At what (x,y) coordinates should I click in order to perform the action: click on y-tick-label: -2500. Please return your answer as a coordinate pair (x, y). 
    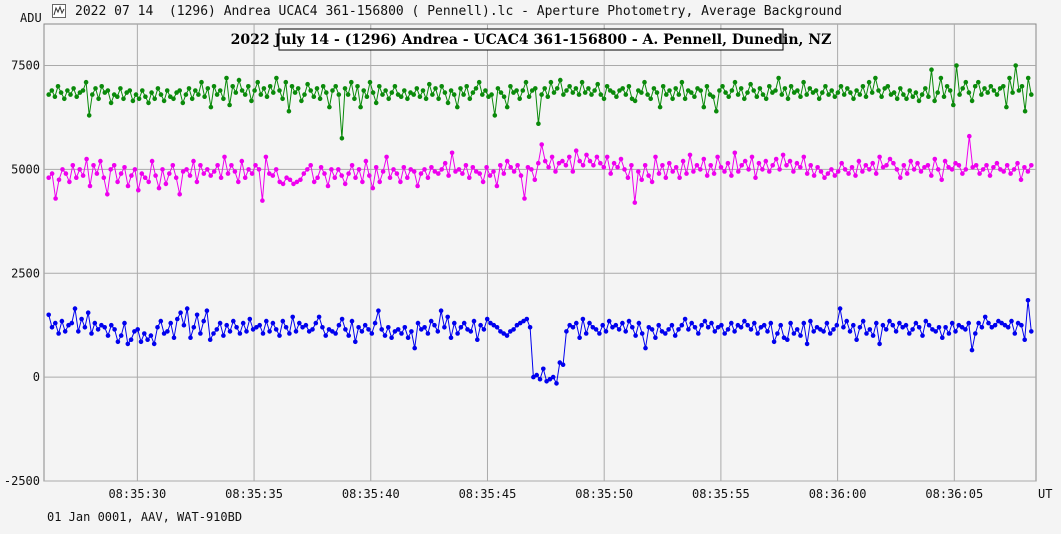
    Looking at the image, I should click on (22, 481).